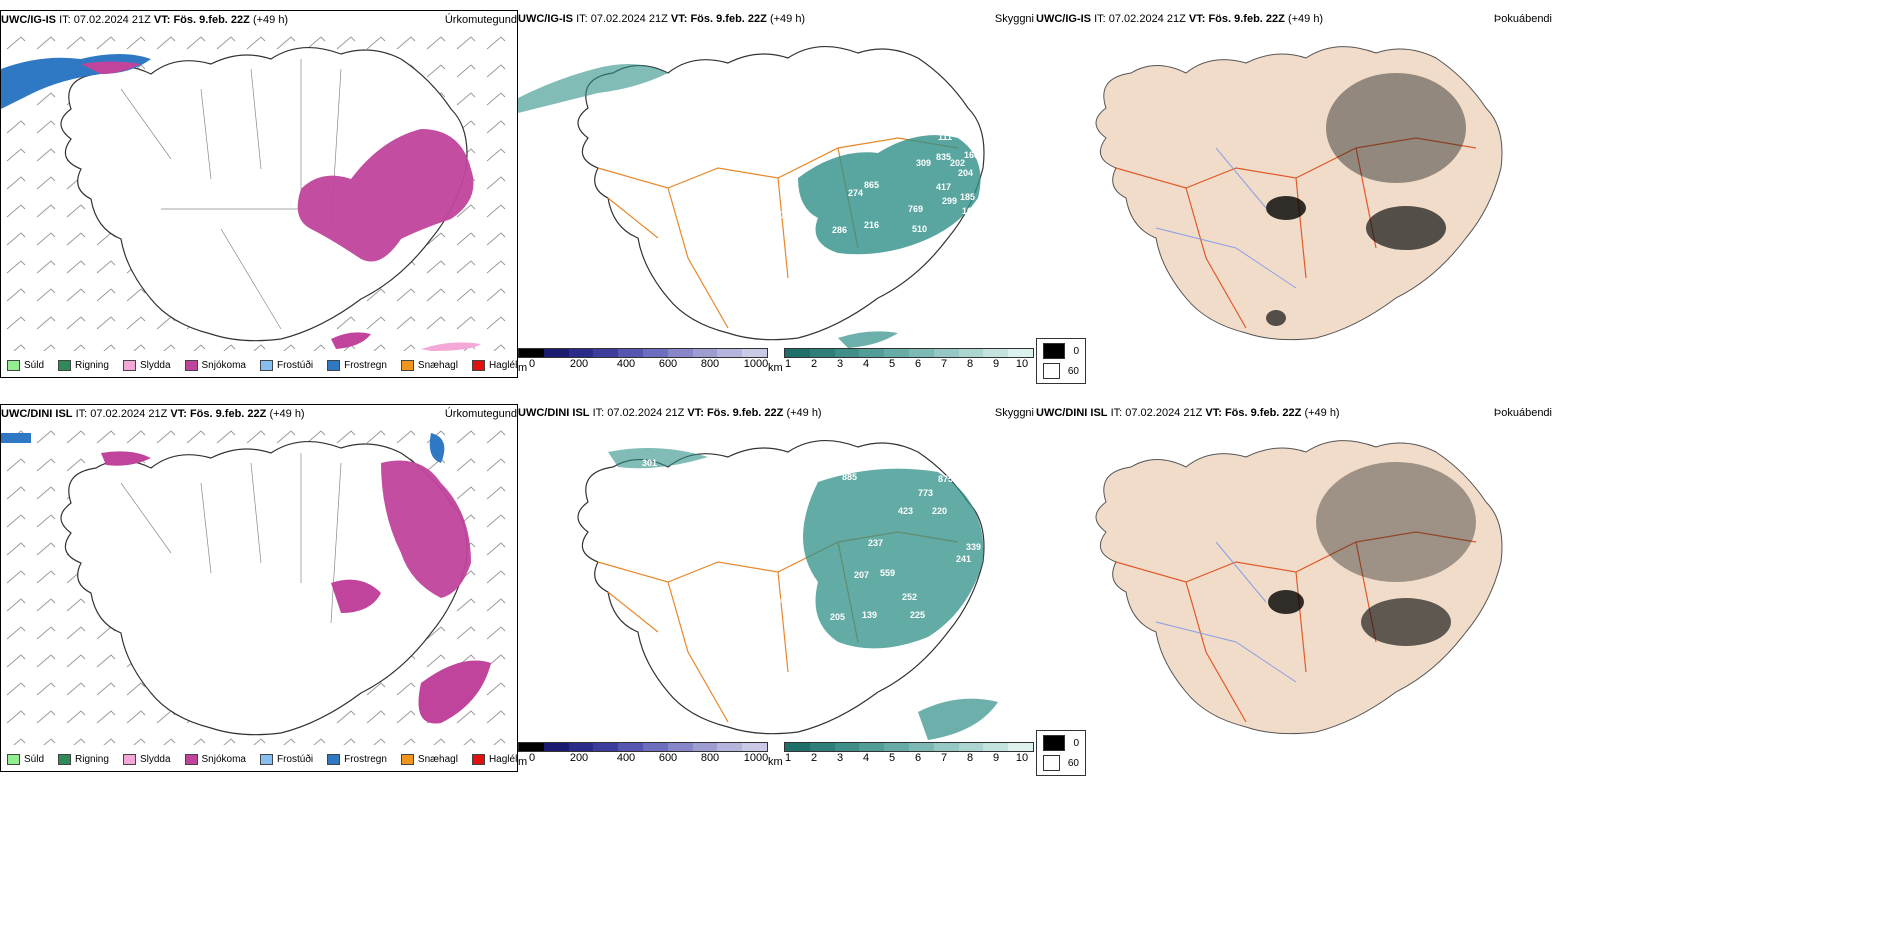  I want to click on cloud-label: 164, so click(969, 211).